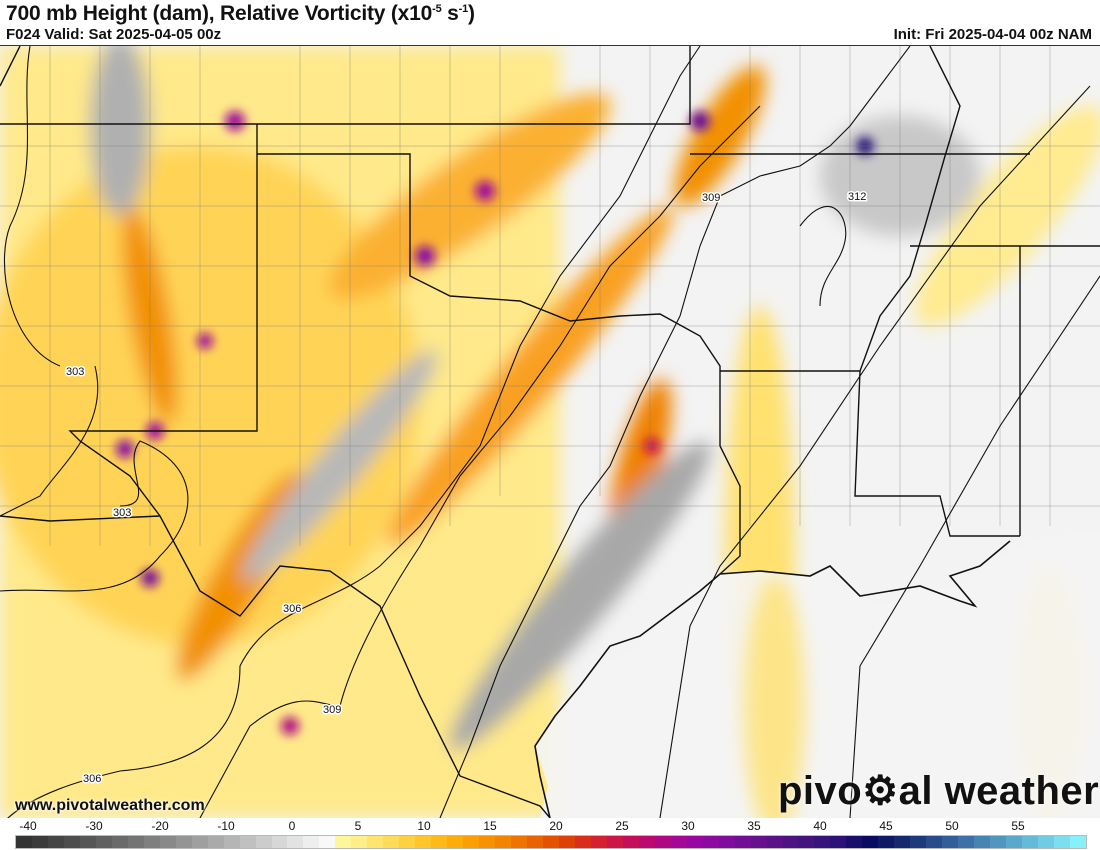  Describe the element at coordinates (450, 13) in the screenshot. I see `title-unit: s` at that location.